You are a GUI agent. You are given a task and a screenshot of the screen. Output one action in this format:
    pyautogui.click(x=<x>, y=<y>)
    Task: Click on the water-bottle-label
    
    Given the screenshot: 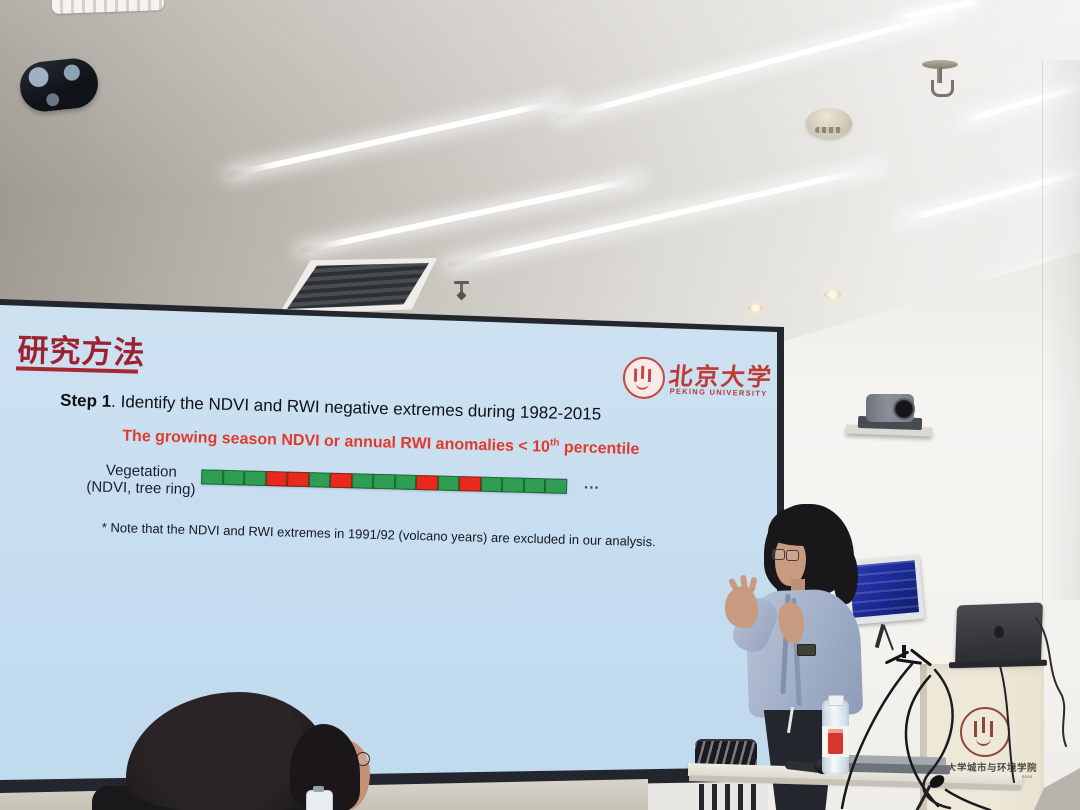 What is the action you would take?
    pyautogui.click(x=835, y=741)
    